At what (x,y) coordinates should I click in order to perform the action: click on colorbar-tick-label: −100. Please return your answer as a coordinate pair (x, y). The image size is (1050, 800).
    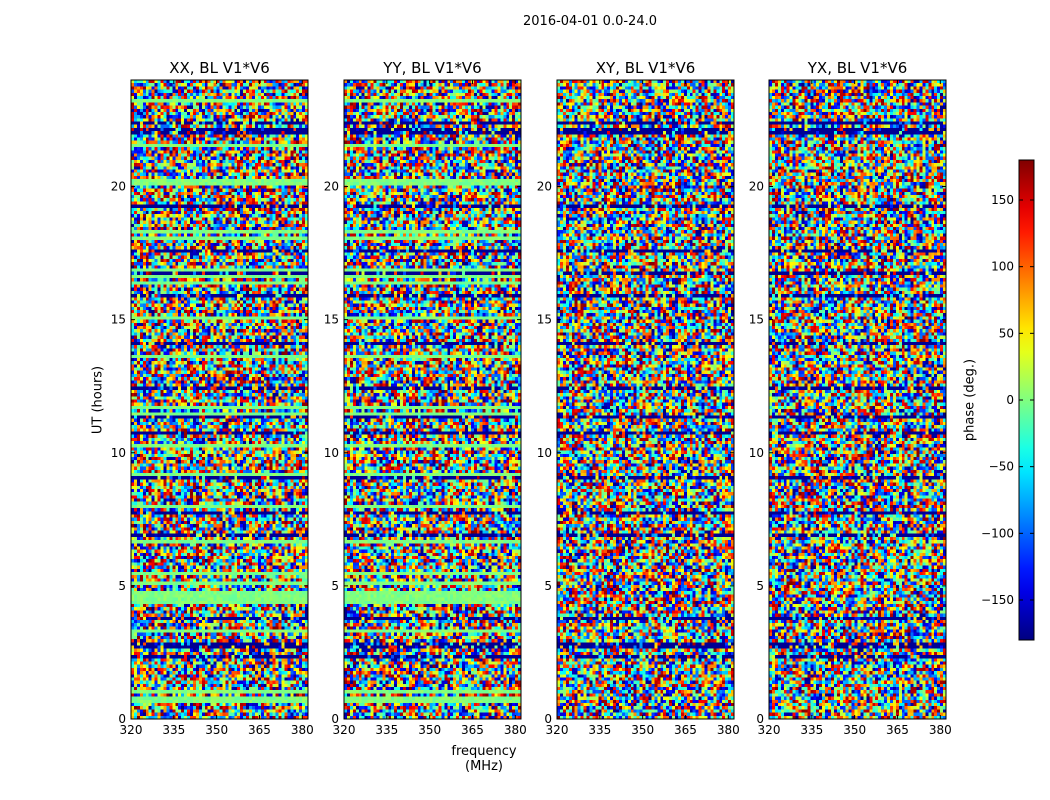
    Looking at the image, I should click on (997, 533).